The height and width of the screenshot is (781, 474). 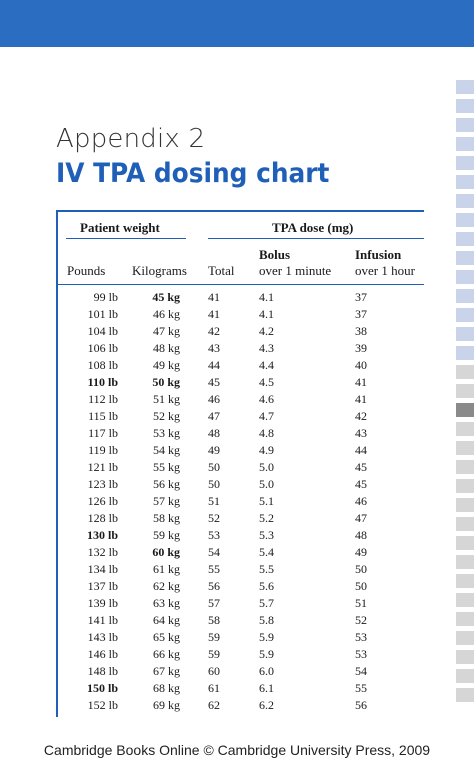 What do you see at coordinates (266, 569) in the screenshot?
I see `cell-bolus: 5.5` at bounding box center [266, 569].